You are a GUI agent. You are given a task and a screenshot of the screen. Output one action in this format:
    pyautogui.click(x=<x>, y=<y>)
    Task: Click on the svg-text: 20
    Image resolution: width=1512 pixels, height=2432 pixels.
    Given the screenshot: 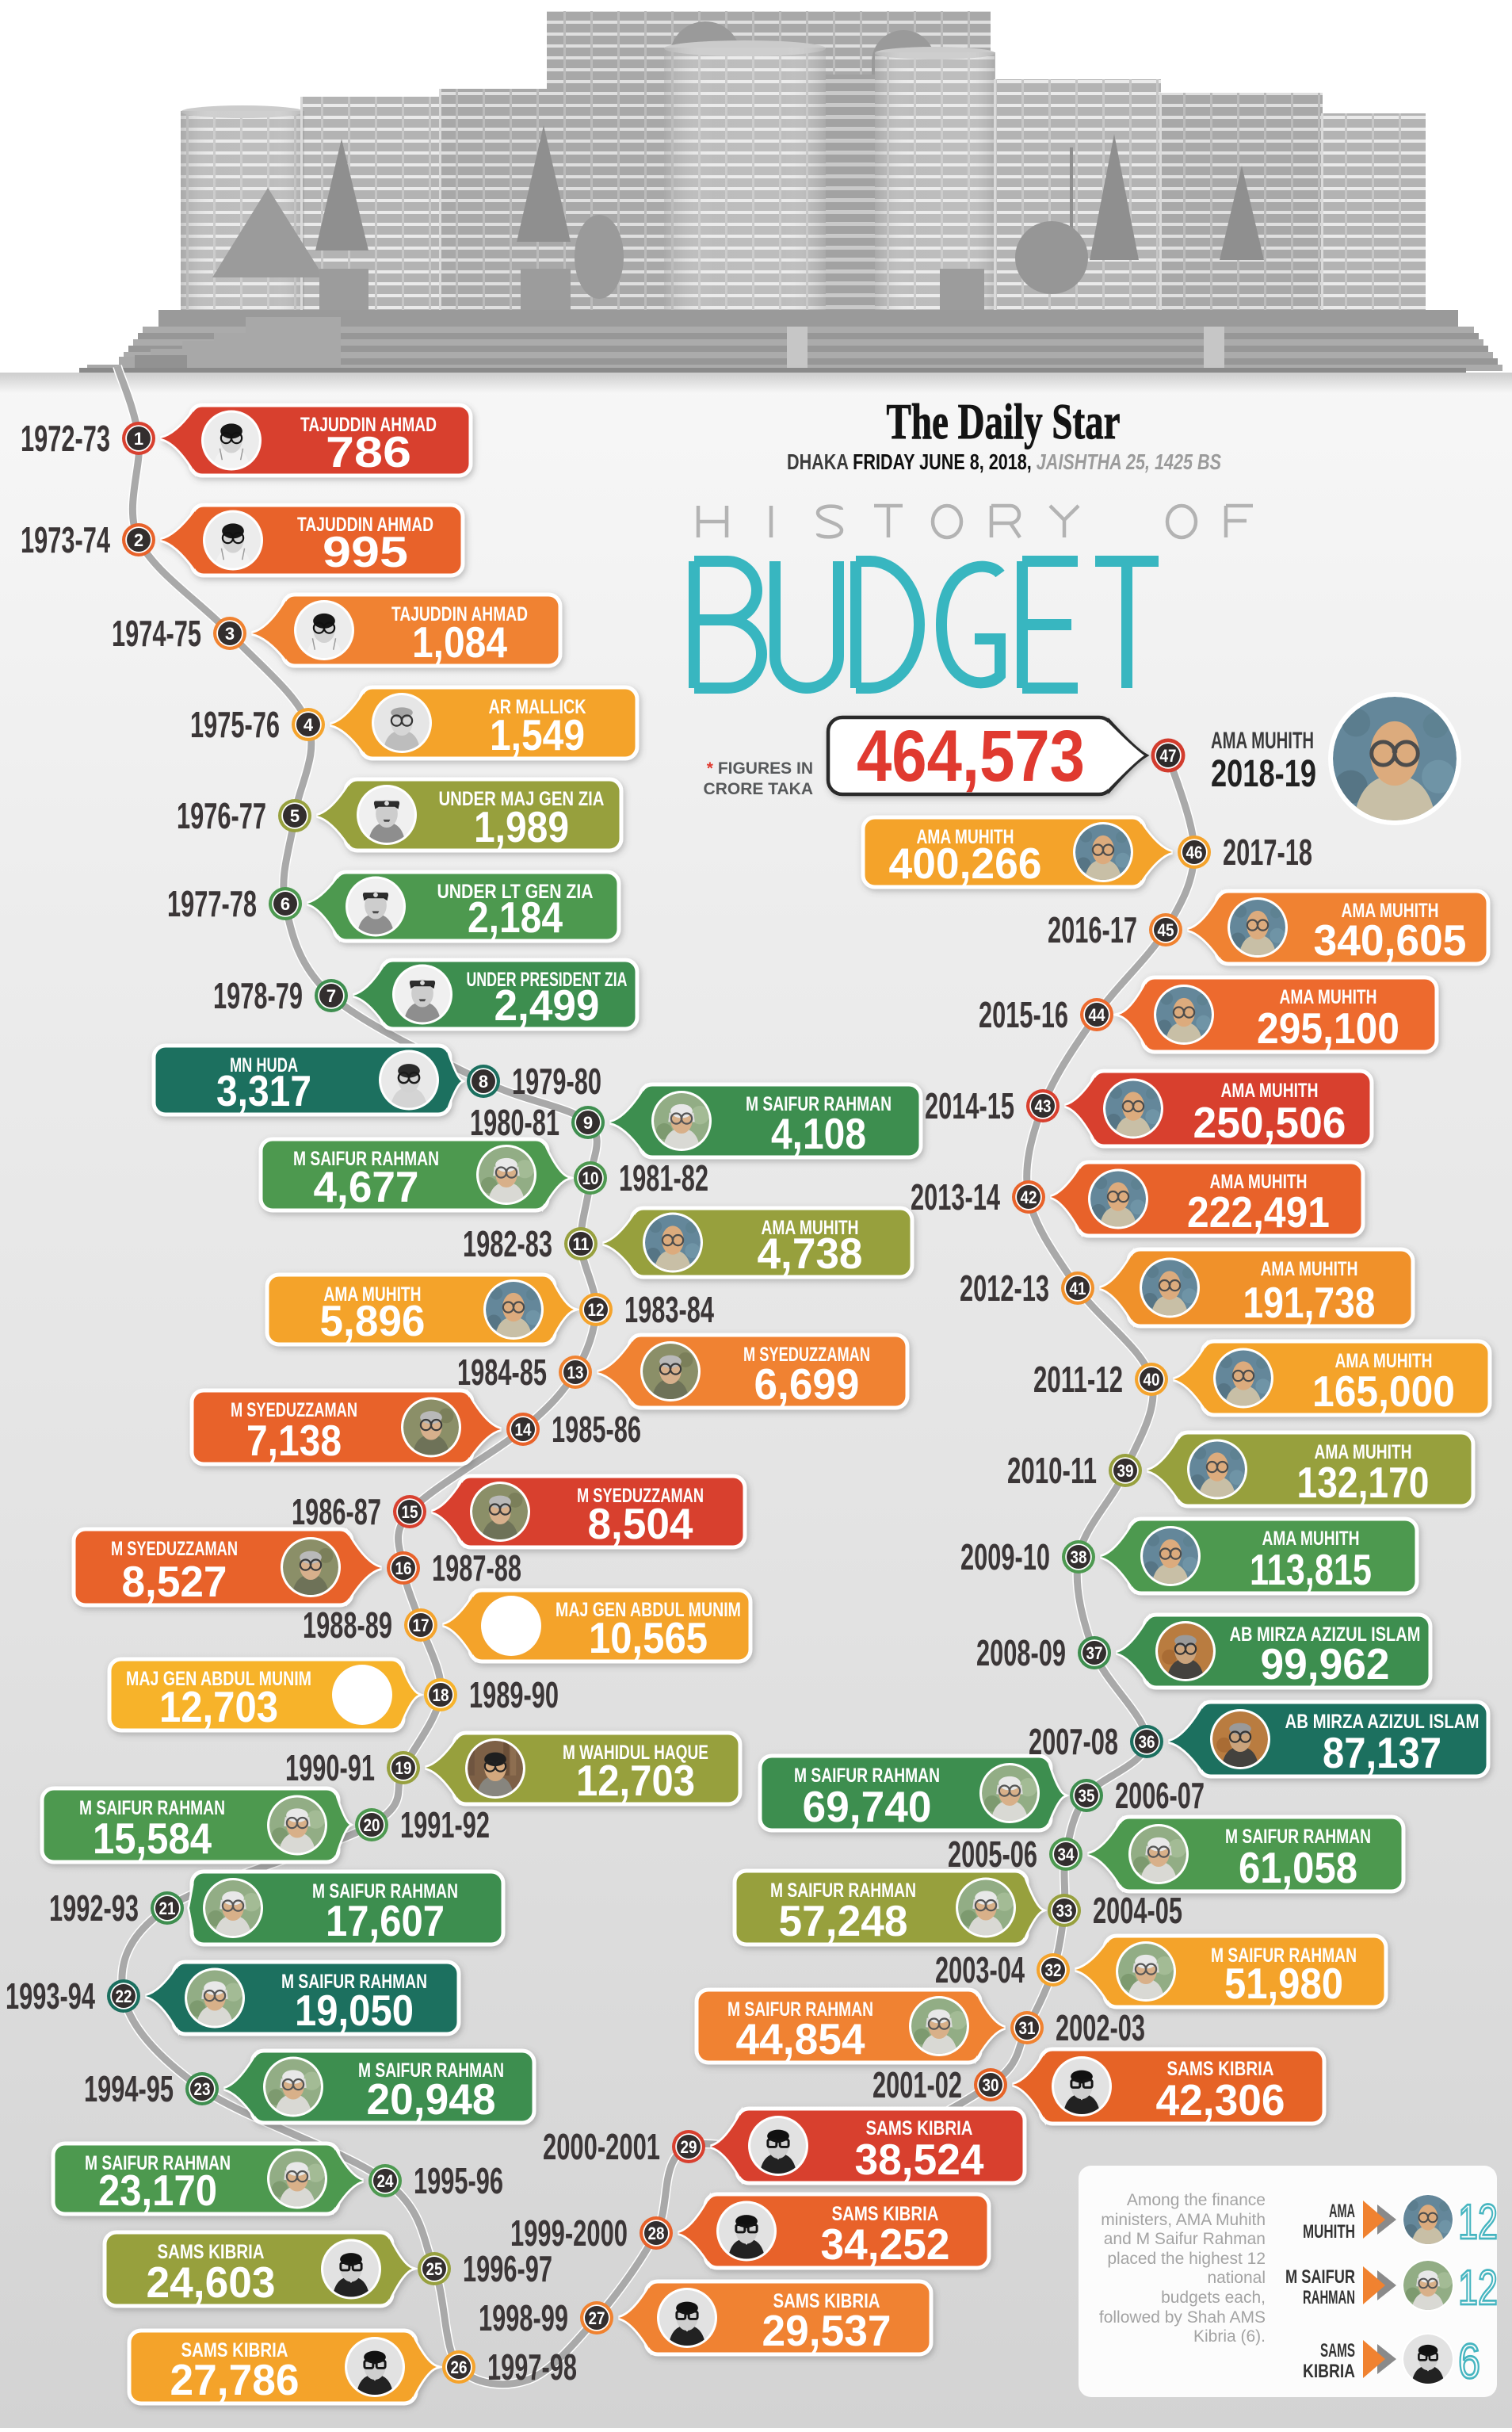 What is the action you would take?
    pyautogui.click(x=372, y=1825)
    